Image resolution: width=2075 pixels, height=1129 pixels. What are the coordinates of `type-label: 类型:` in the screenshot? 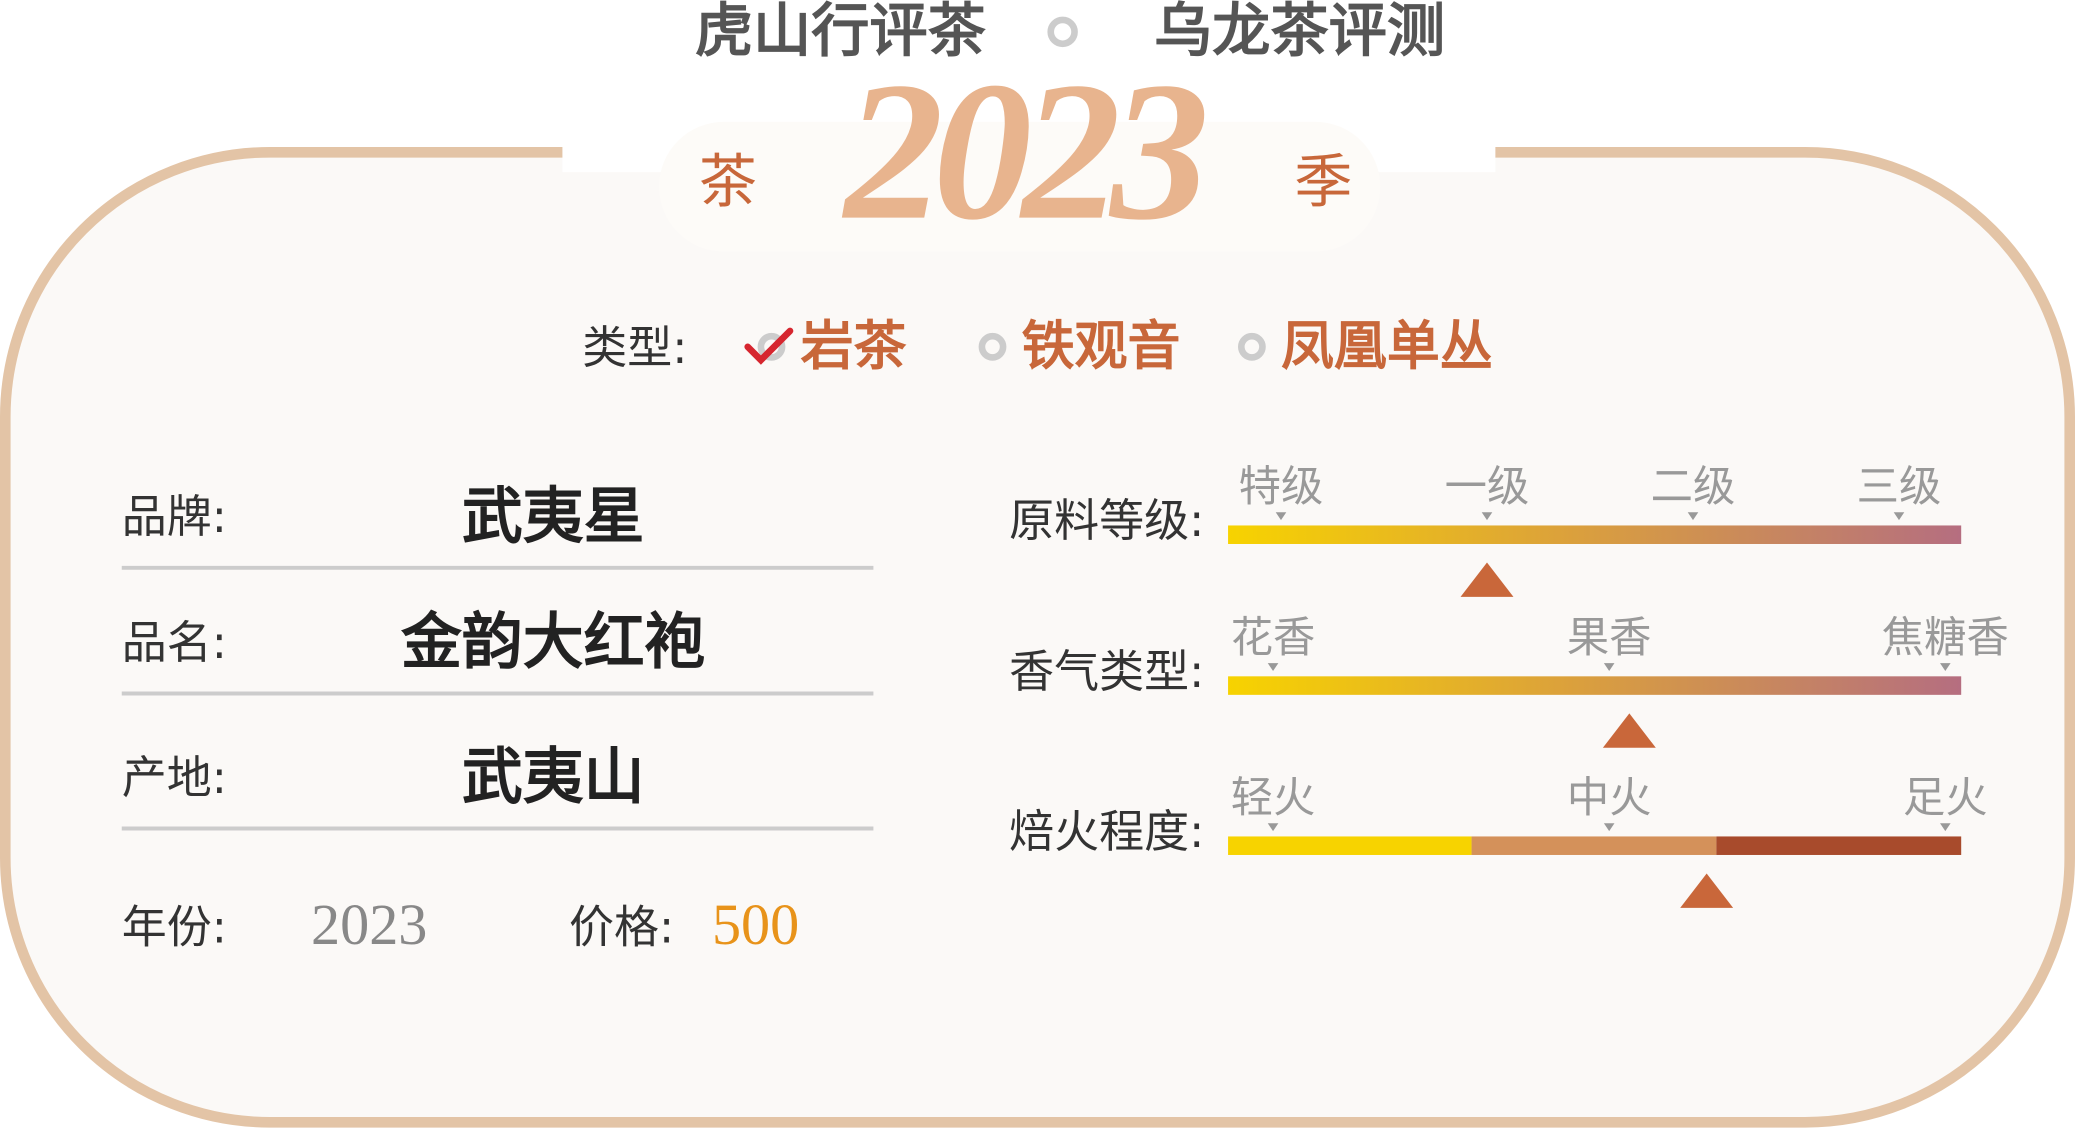 It's located at (634, 347).